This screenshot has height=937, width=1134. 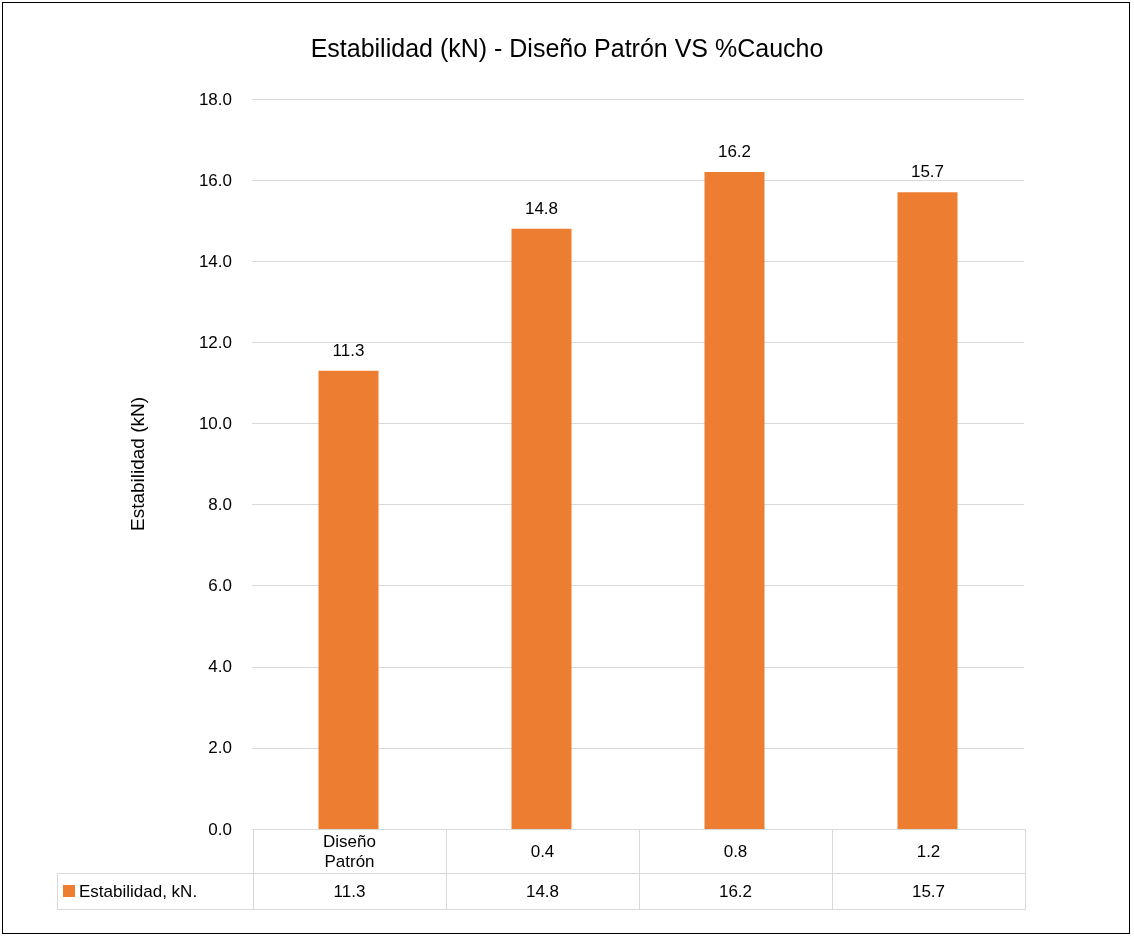 What do you see at coordinates (220, 667) in the screenshot?
I see `y-tick-label: 4.0` at bounding box center [220, 667].